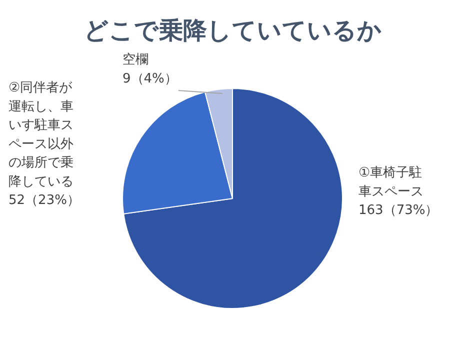 This screenshot has width=465, height=349. I want to click on data-label: 163（73%）, so click(398, 210).